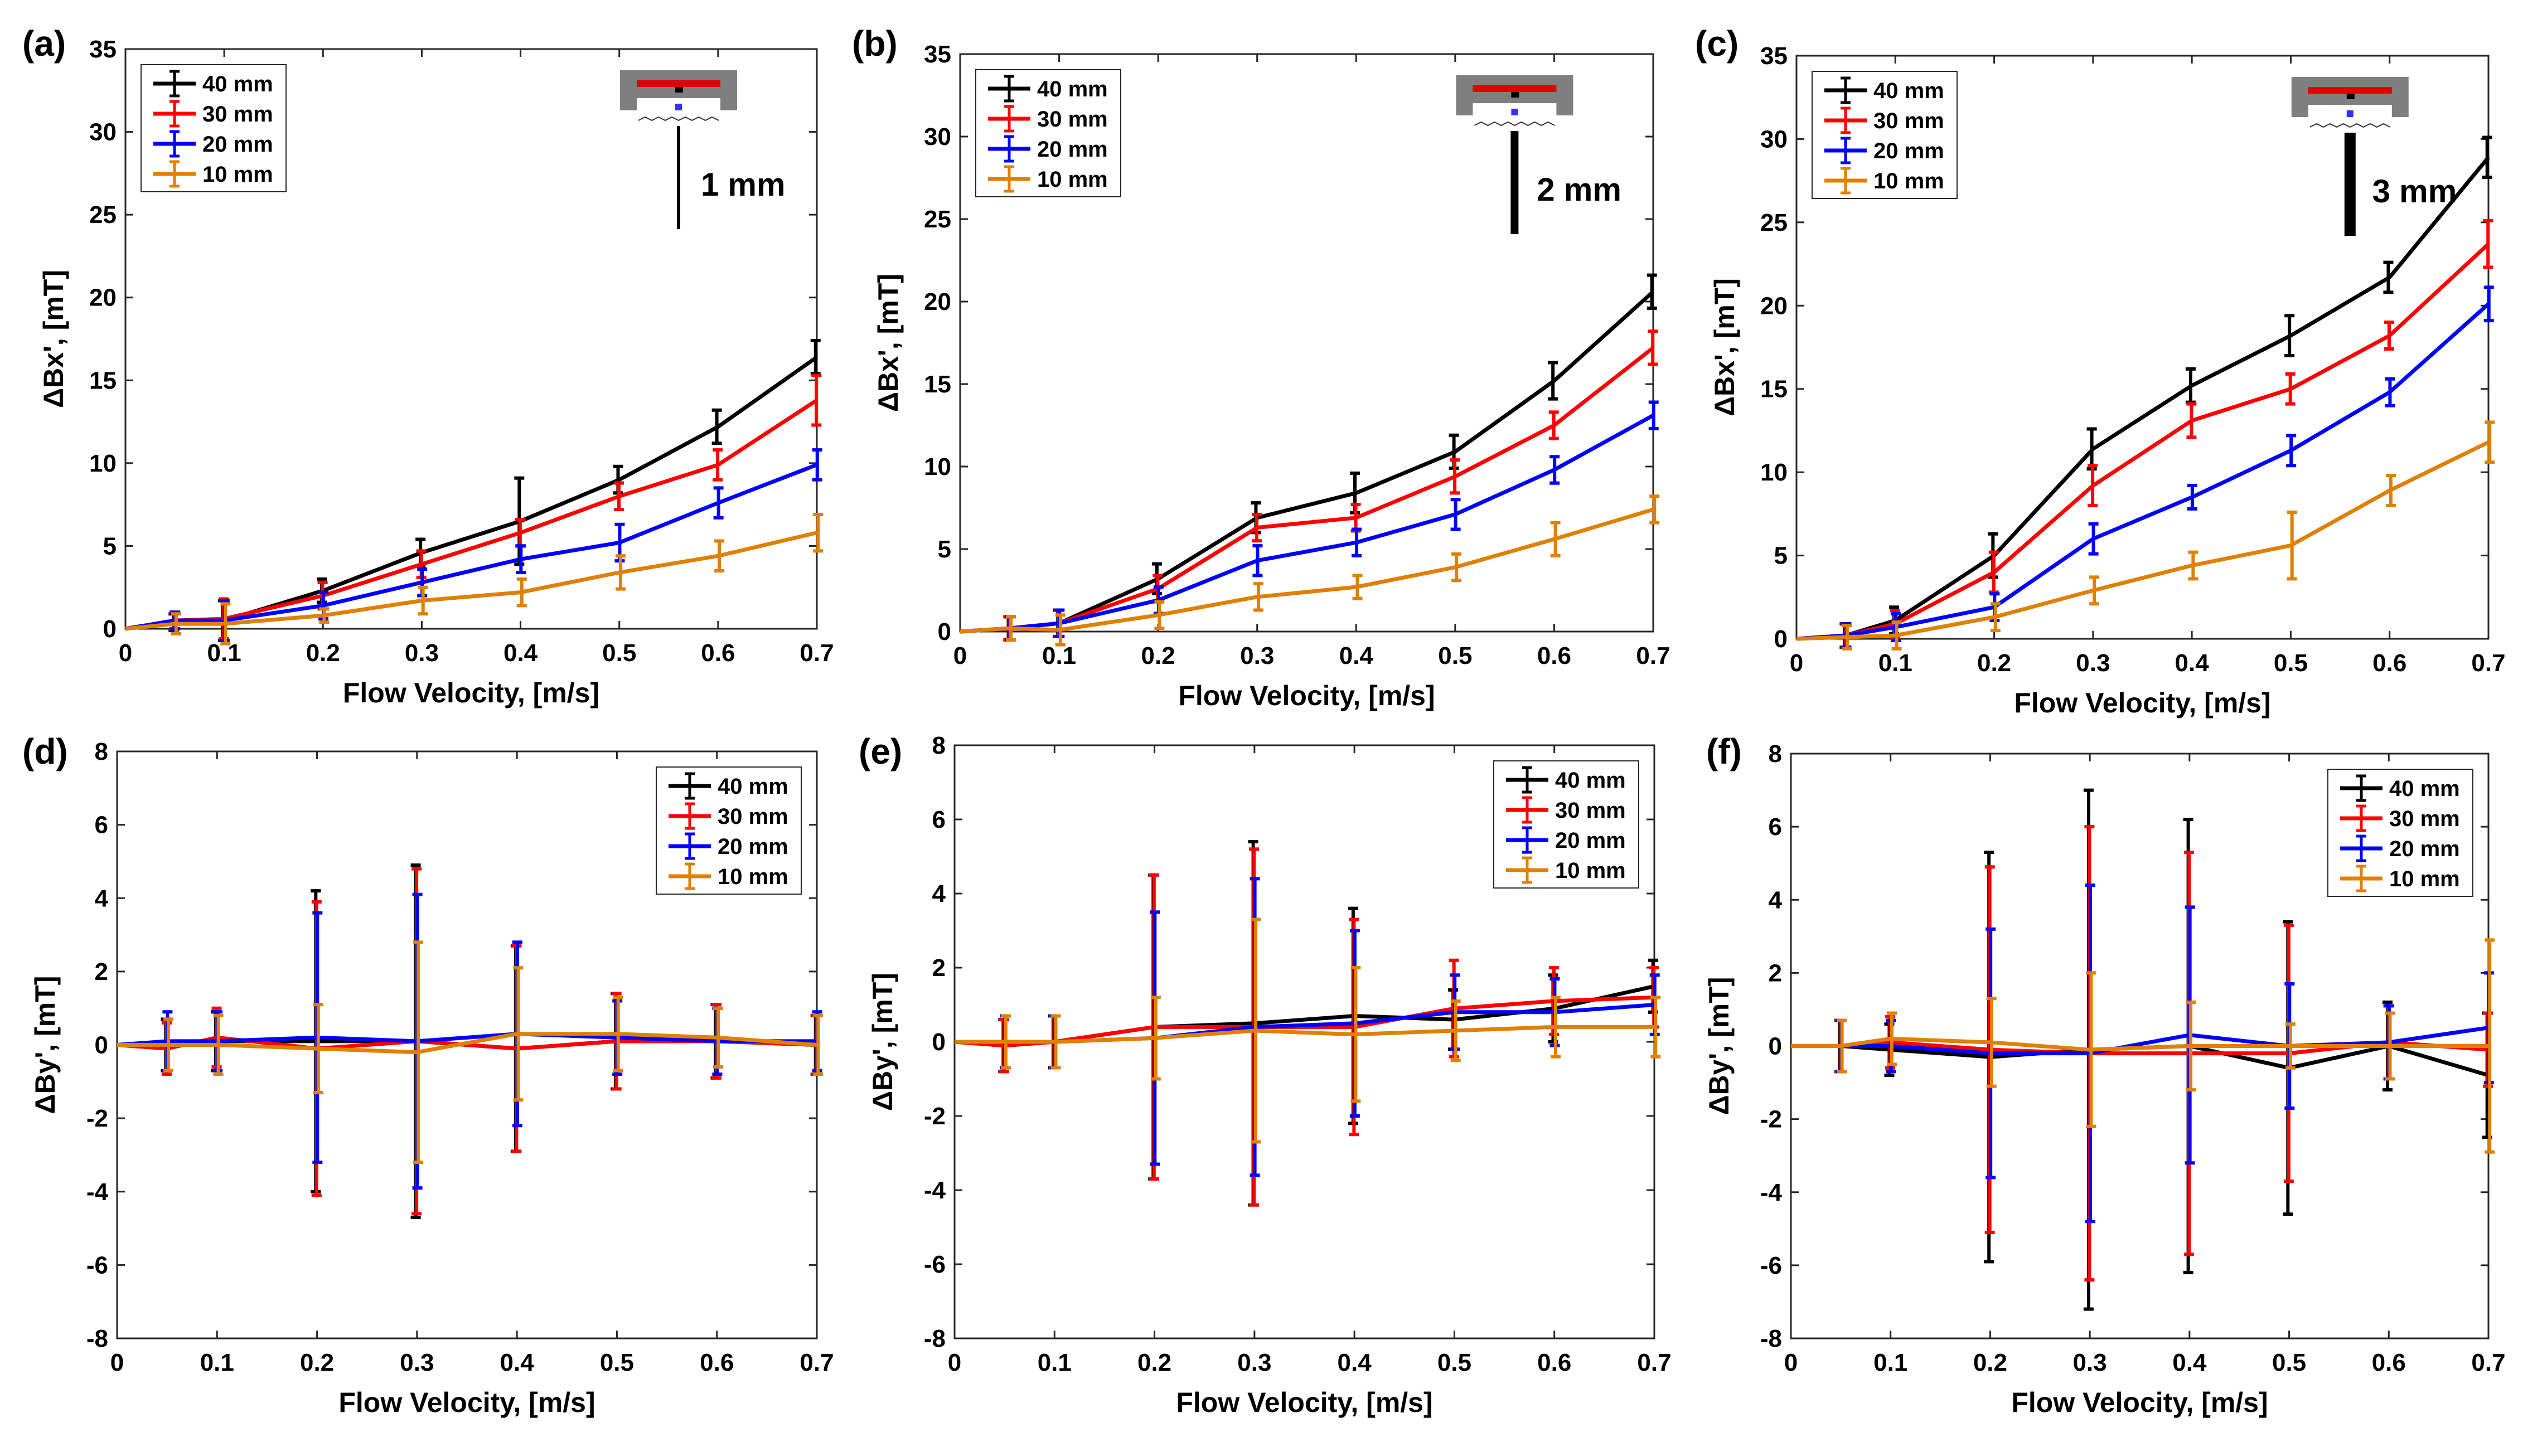  Describe the element at coordinates (1717, 43) in the screenshot. I see `panel-label: (c)` at that location.